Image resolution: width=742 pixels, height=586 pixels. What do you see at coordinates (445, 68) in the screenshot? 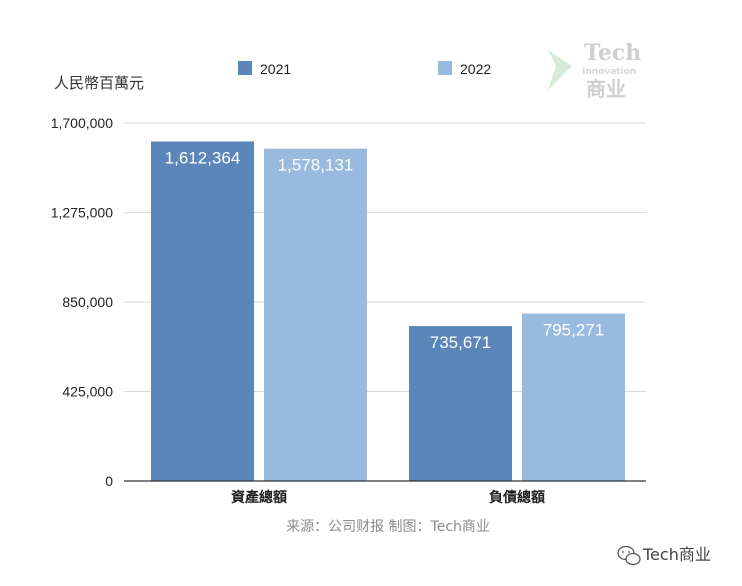
I see `legend-swatch-2022` at bounding box center [445, 68].